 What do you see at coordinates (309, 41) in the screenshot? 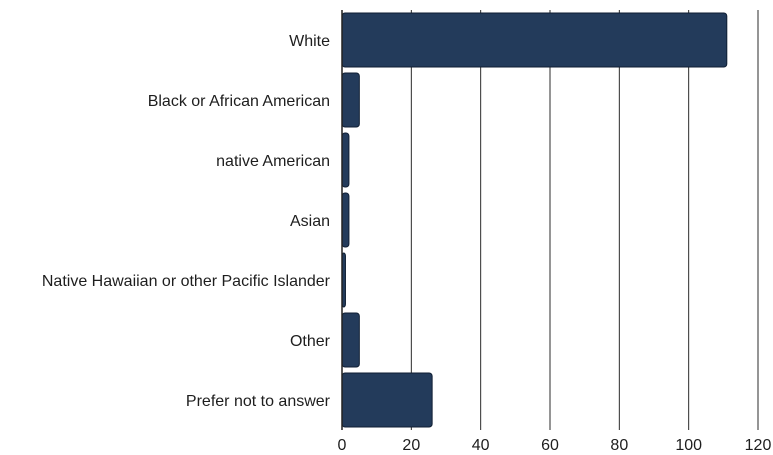
I see `category-label: White` at bounding box center [309, 41].